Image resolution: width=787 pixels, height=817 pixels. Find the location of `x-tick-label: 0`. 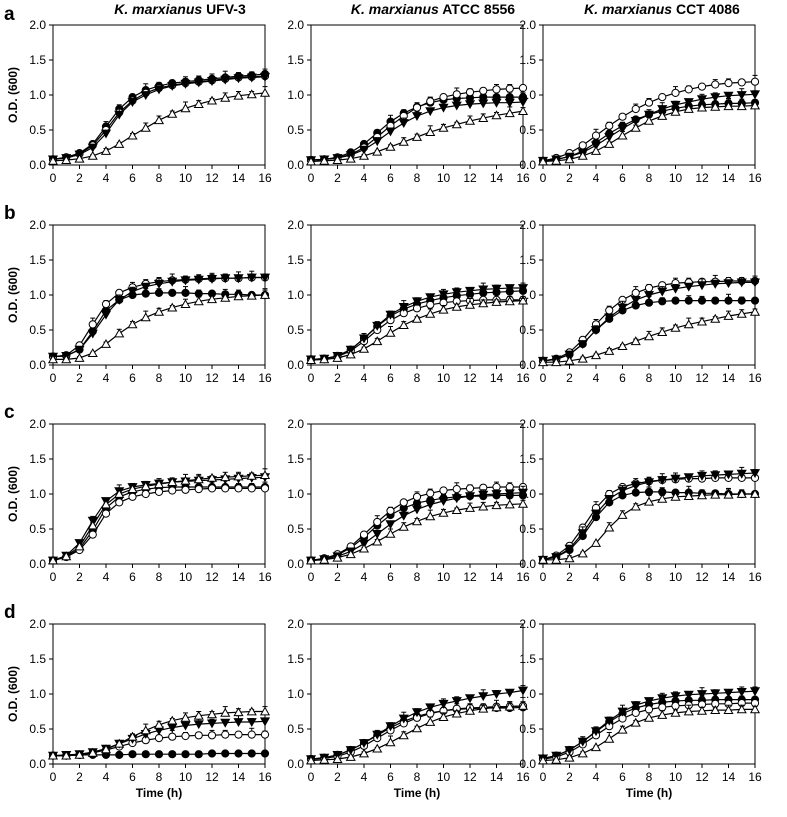

x-tick-label: 0 is located at coordinates (543, 777).